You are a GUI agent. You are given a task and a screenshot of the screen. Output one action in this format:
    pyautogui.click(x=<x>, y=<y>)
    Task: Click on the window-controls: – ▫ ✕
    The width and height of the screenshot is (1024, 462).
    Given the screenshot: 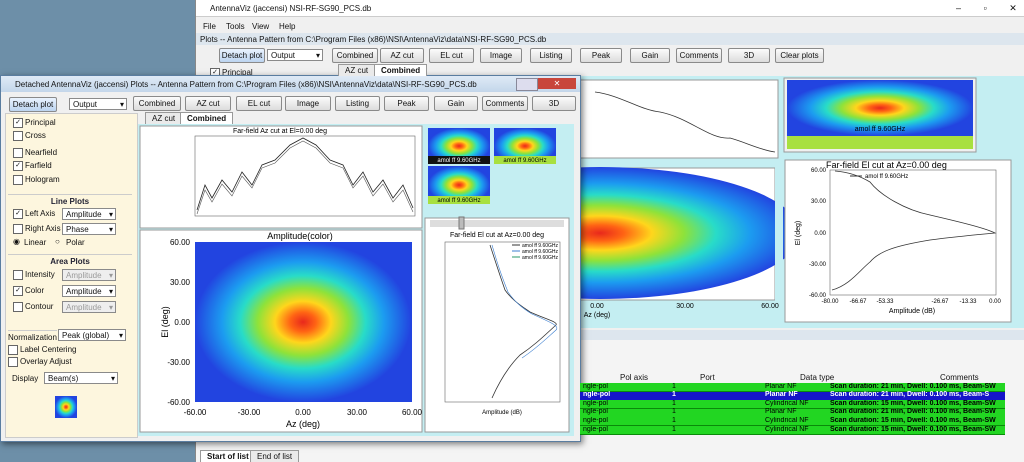 What is the action you would take?
    pyautogui.click(x=990, y=8)
    